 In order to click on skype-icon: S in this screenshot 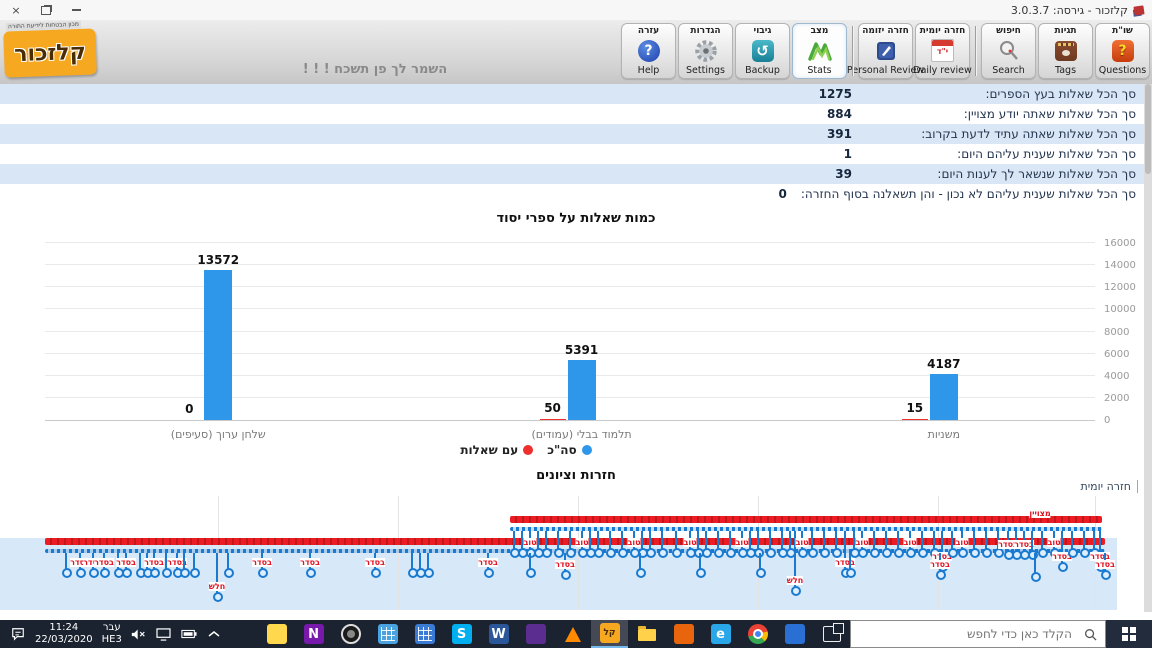, I will do `click(461, 634)`.